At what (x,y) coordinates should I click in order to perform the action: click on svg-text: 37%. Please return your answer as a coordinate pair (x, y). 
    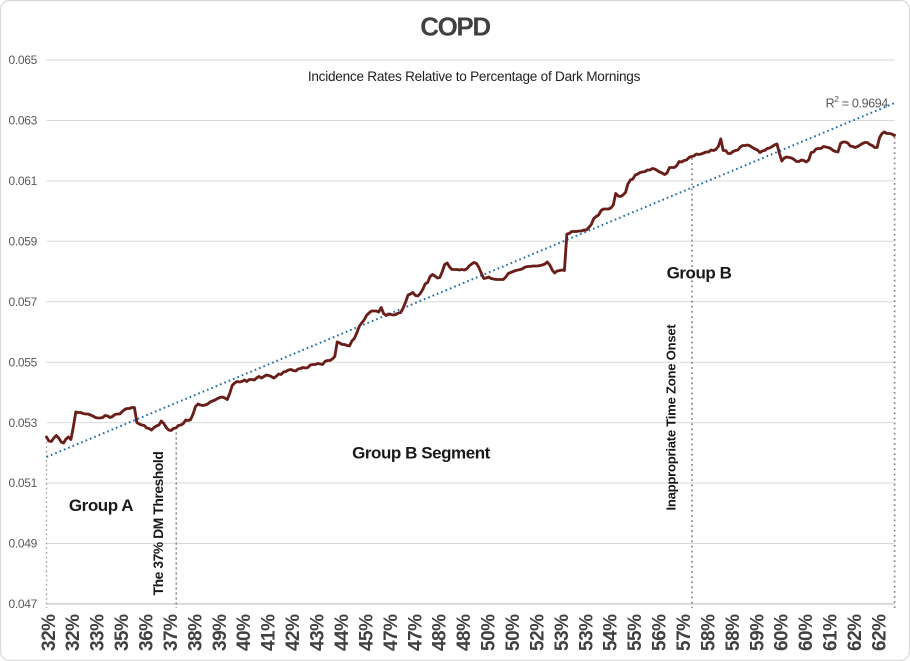
    Looking at the image, I should click on (171, 632).